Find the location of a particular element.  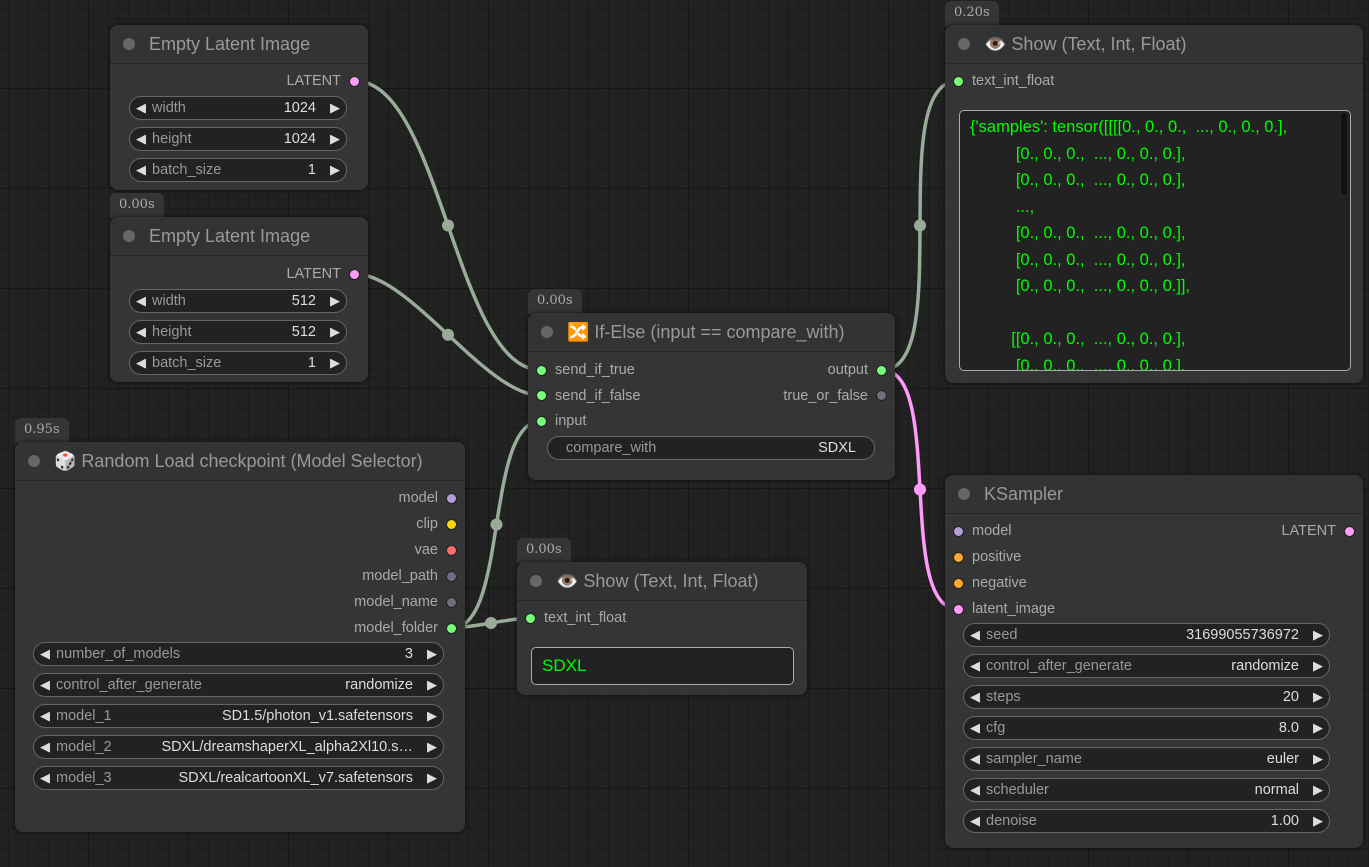

input-slot-input: input is located at coordinates (561, 421).